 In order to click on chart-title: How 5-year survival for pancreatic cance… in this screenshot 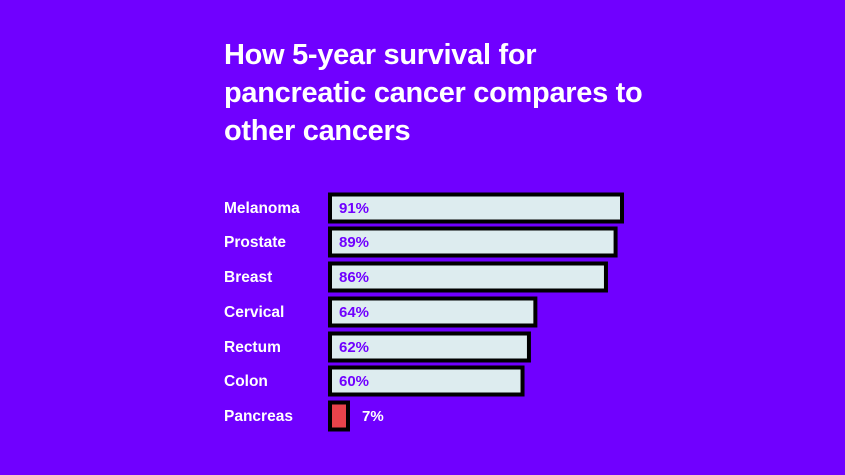, I will do `click(433, 93)`.